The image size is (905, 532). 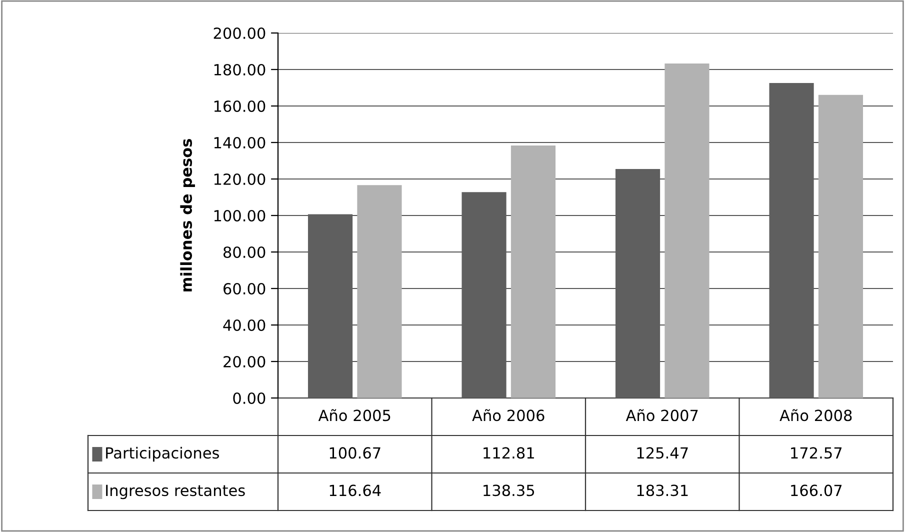 I want to click on x-tick-label: Año 2008, so click(x=816, y=415).